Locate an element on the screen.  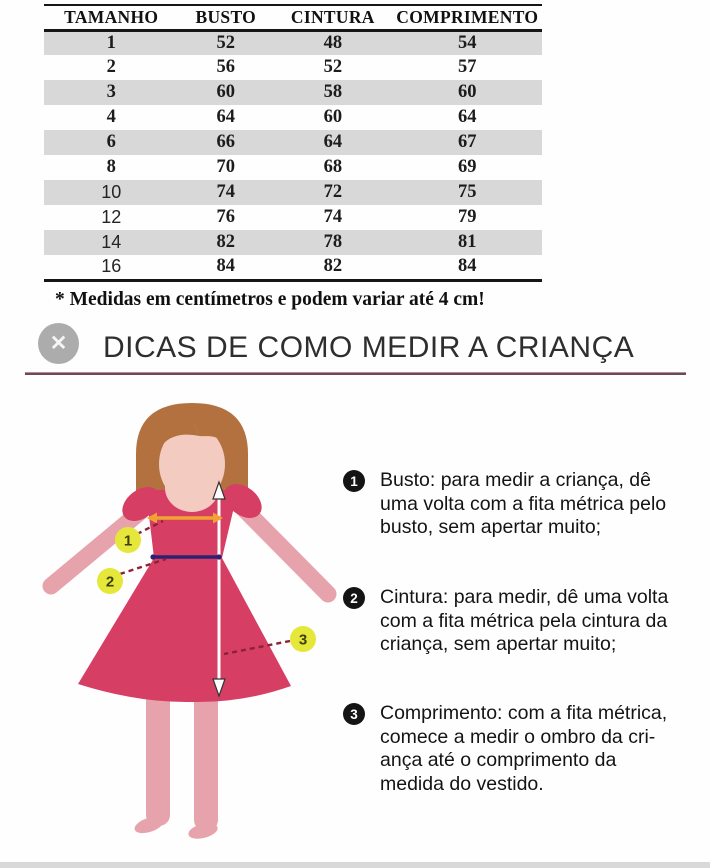
cell-cintura: 78 is located at coordinates (333, 242).